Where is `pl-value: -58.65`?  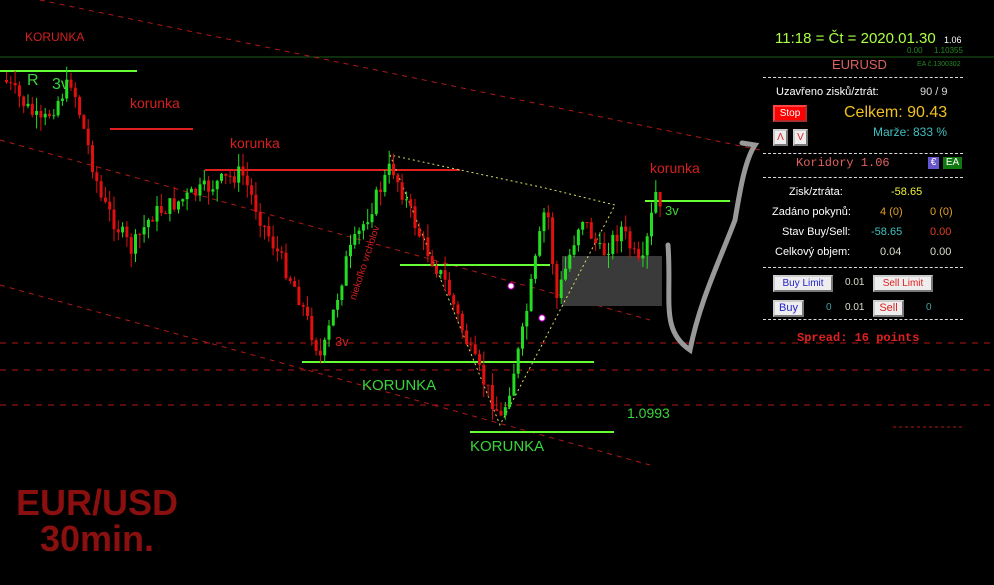 pl-value: -58.65 is located at coordinates (907, 192).